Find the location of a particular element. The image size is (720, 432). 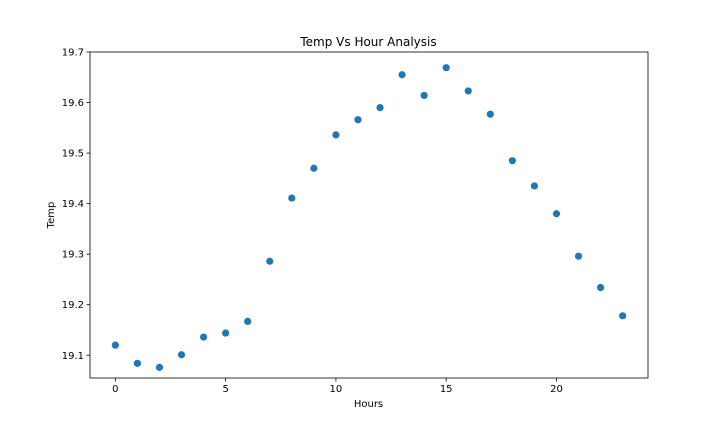

x-axis-label: Hours is located at coordinates (368, 404).